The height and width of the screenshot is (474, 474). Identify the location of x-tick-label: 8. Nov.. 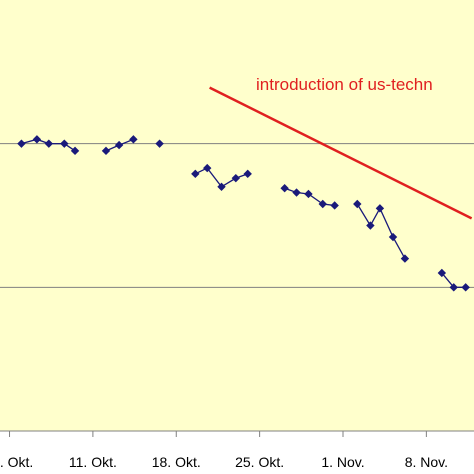
(426, 462).